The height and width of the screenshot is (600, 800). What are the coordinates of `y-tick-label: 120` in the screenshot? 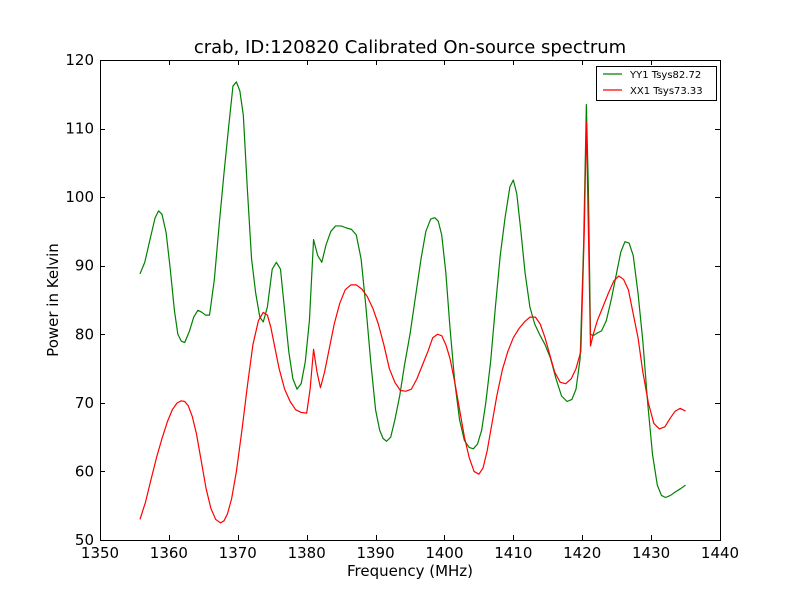 It's located at (79, 60).